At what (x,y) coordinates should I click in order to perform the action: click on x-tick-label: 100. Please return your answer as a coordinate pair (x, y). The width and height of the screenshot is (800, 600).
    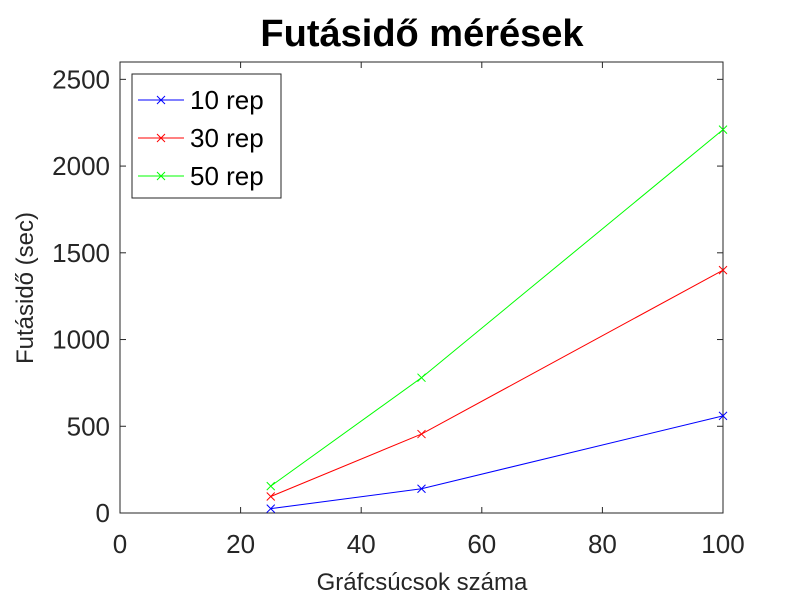
    Looking at the image, I should click on (722, 544).